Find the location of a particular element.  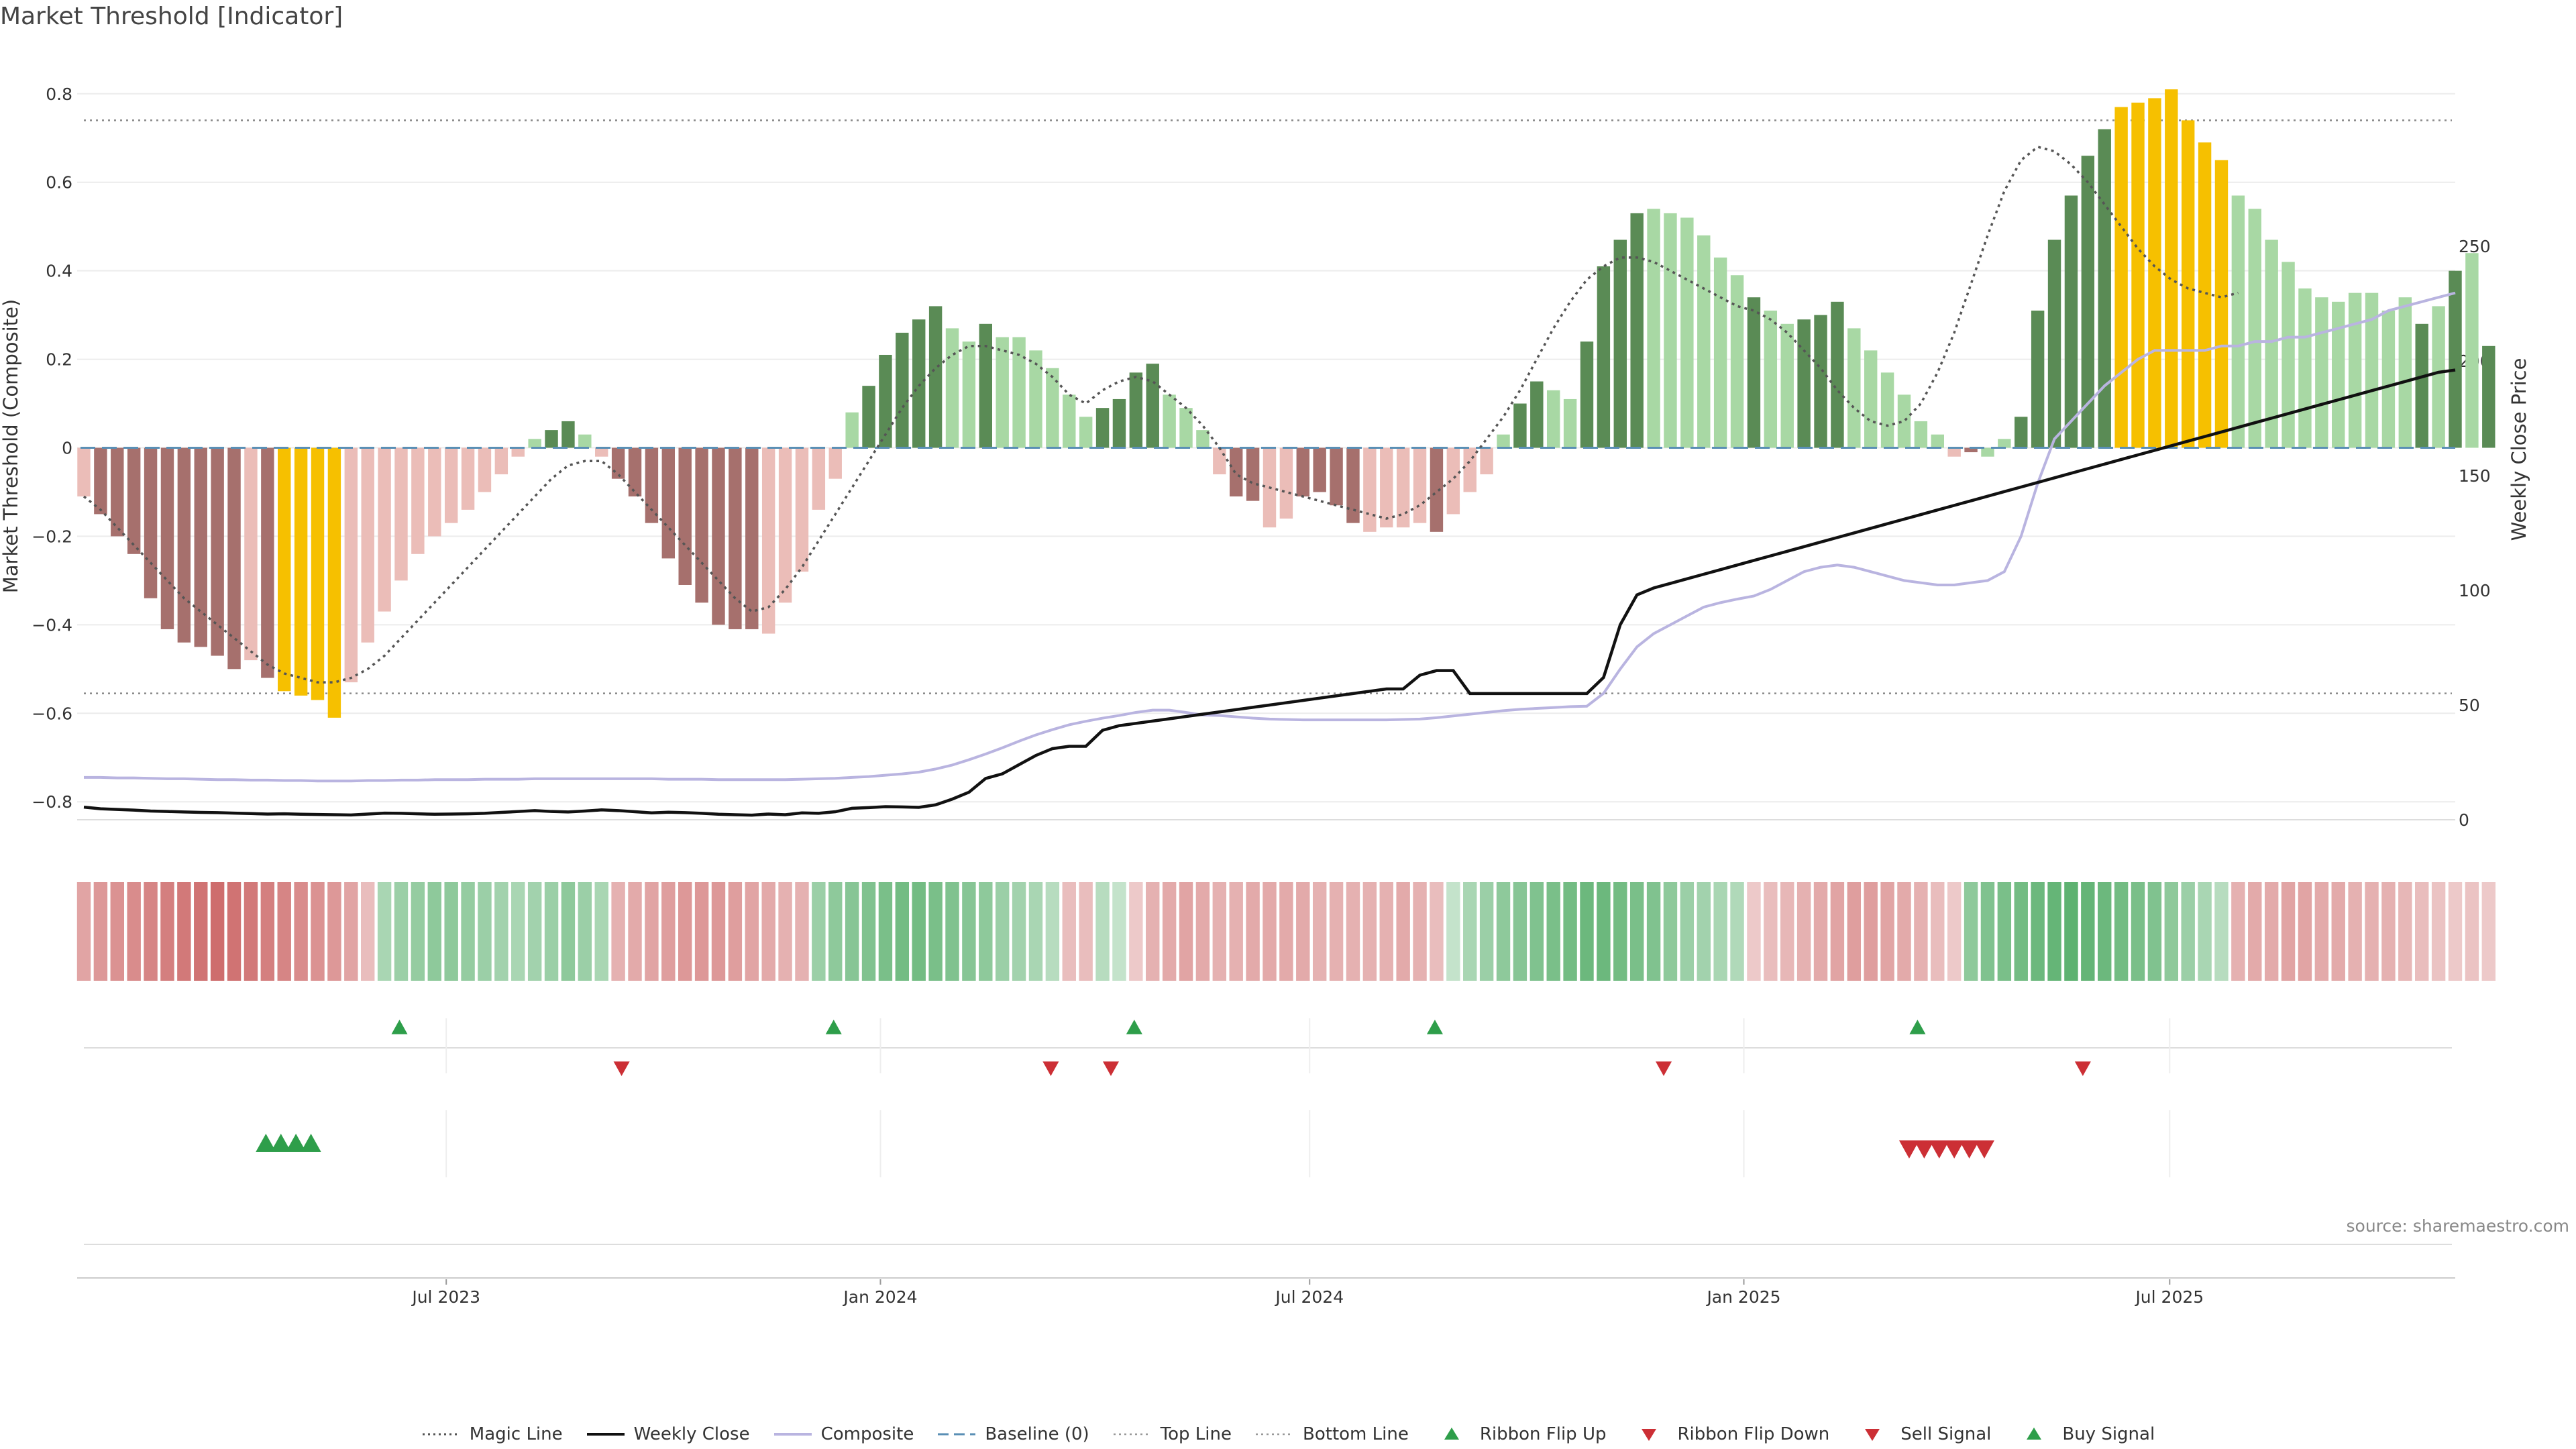

solid-line-icon is located at coordinates (605, 1434).